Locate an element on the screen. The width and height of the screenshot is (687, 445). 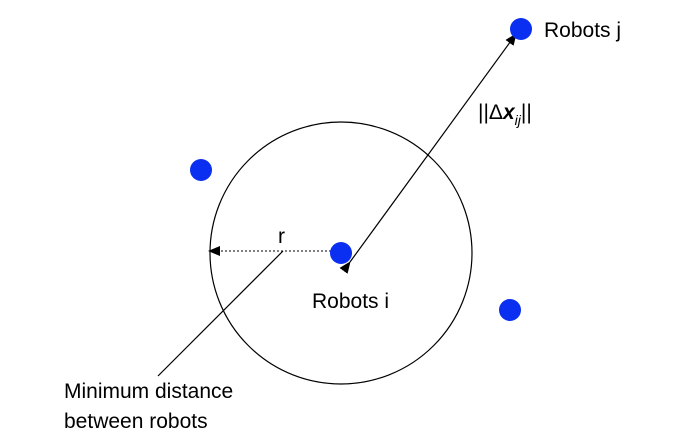
min-distance-caption-line1: Minimum distance is located at coordinates (148, 391).